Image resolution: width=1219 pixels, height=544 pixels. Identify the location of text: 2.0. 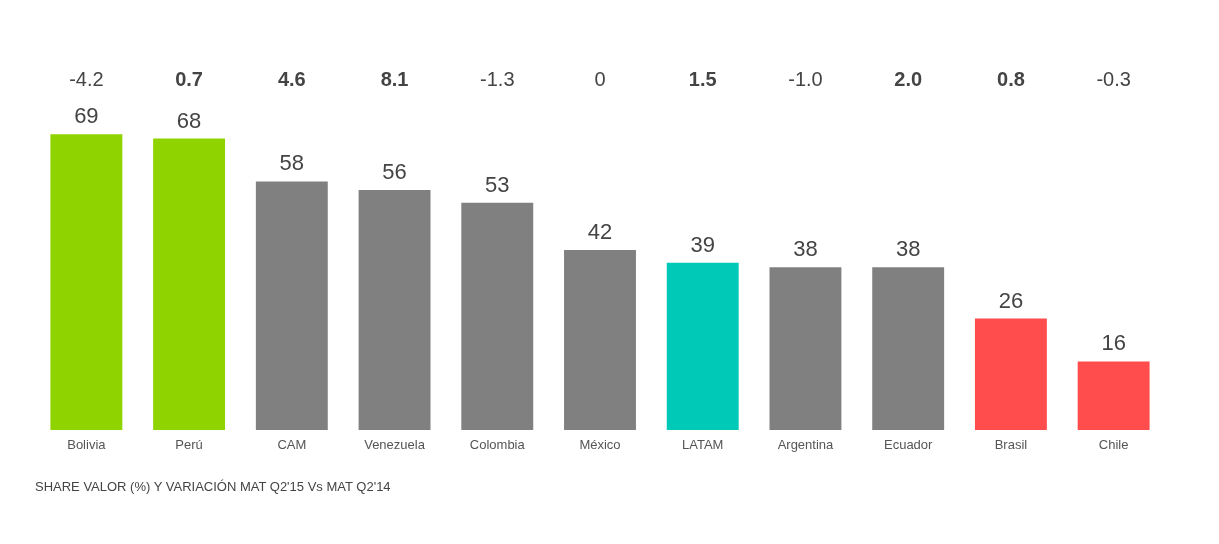
(908, 79).